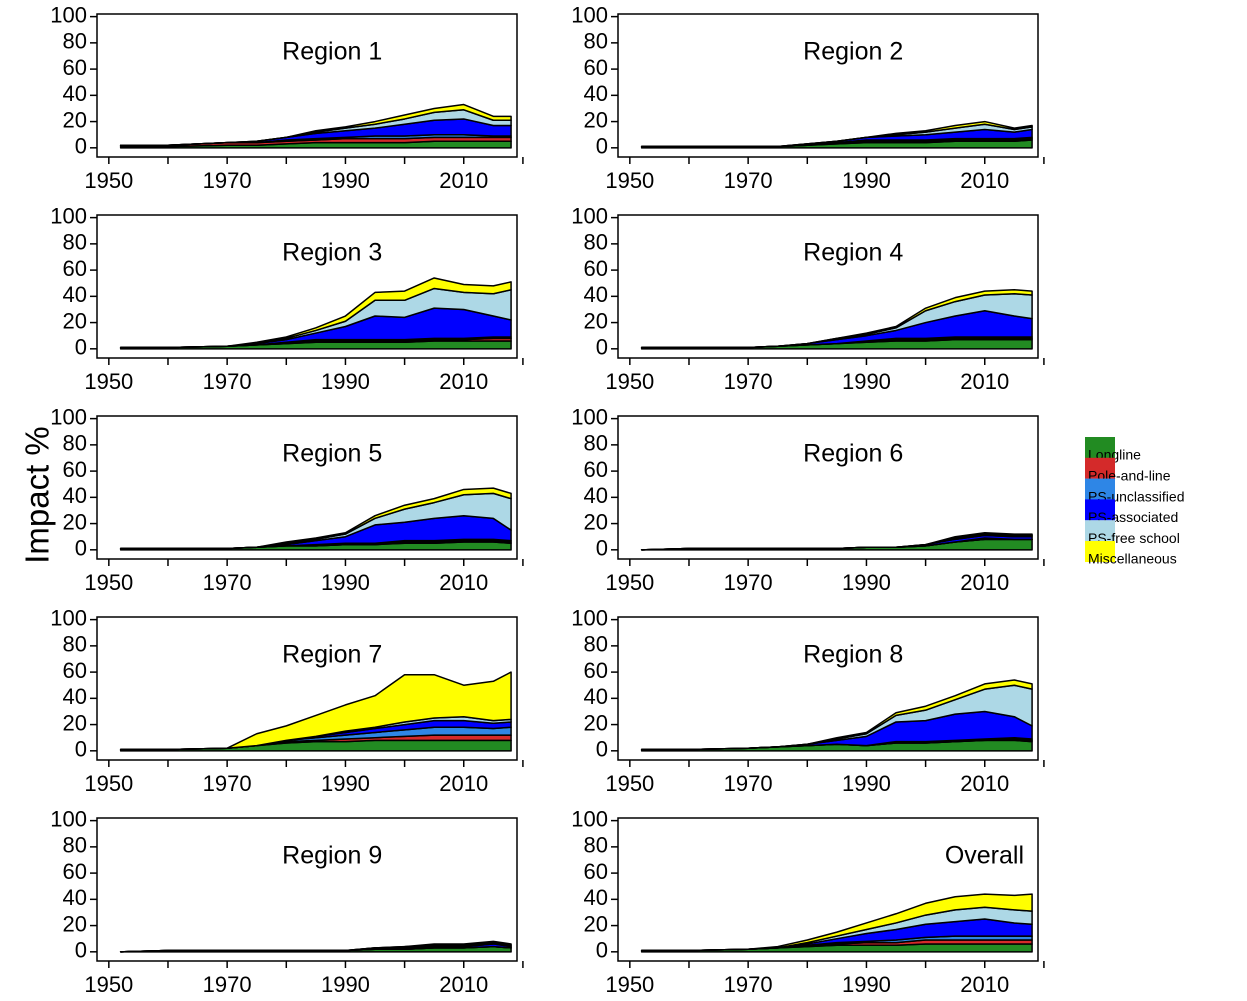 The height and width of the screenshot is (1001, 1247). Describe the element at coordinates (1132, 559) in the screenshot. I see `legend-label: Miscellaneous` at that location.